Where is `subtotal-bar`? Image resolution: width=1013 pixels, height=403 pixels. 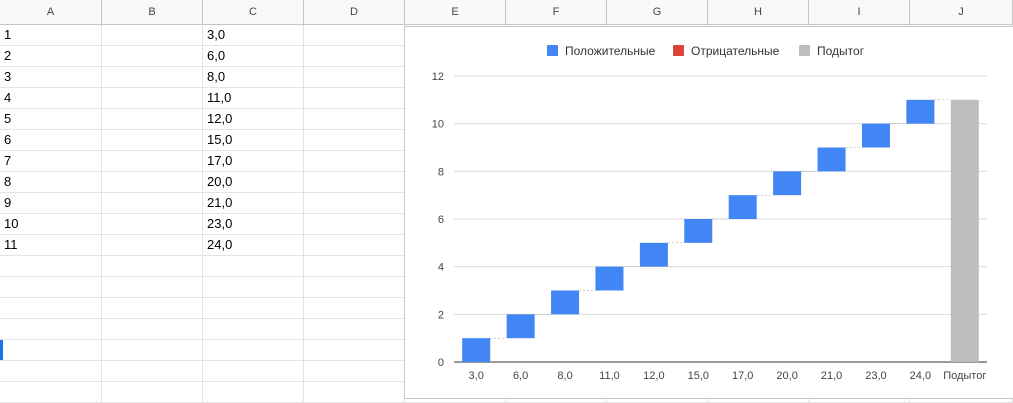 subtotal-bar is located at coordinates (964, 230).